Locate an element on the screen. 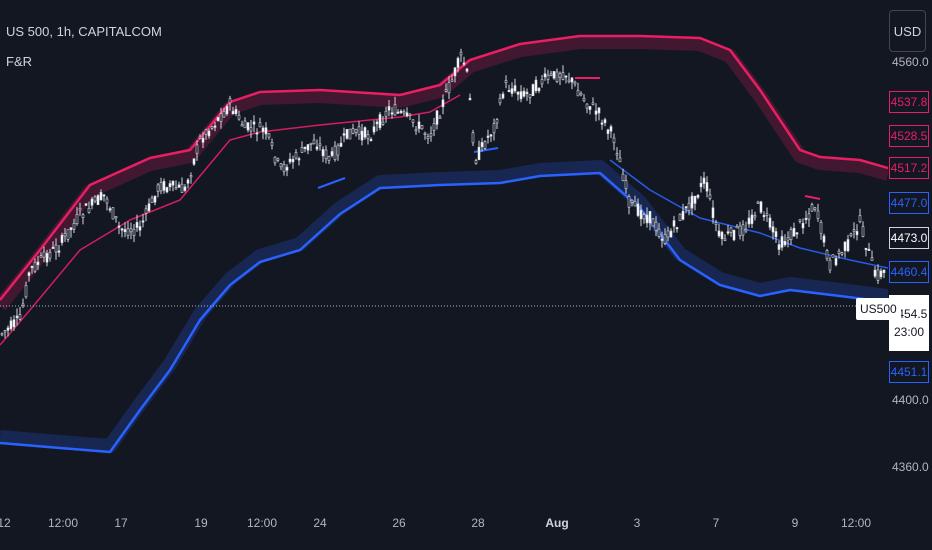 The width and height of the screenshot is (932, 550). currency-button: USD is located at coordinates (907, 31).